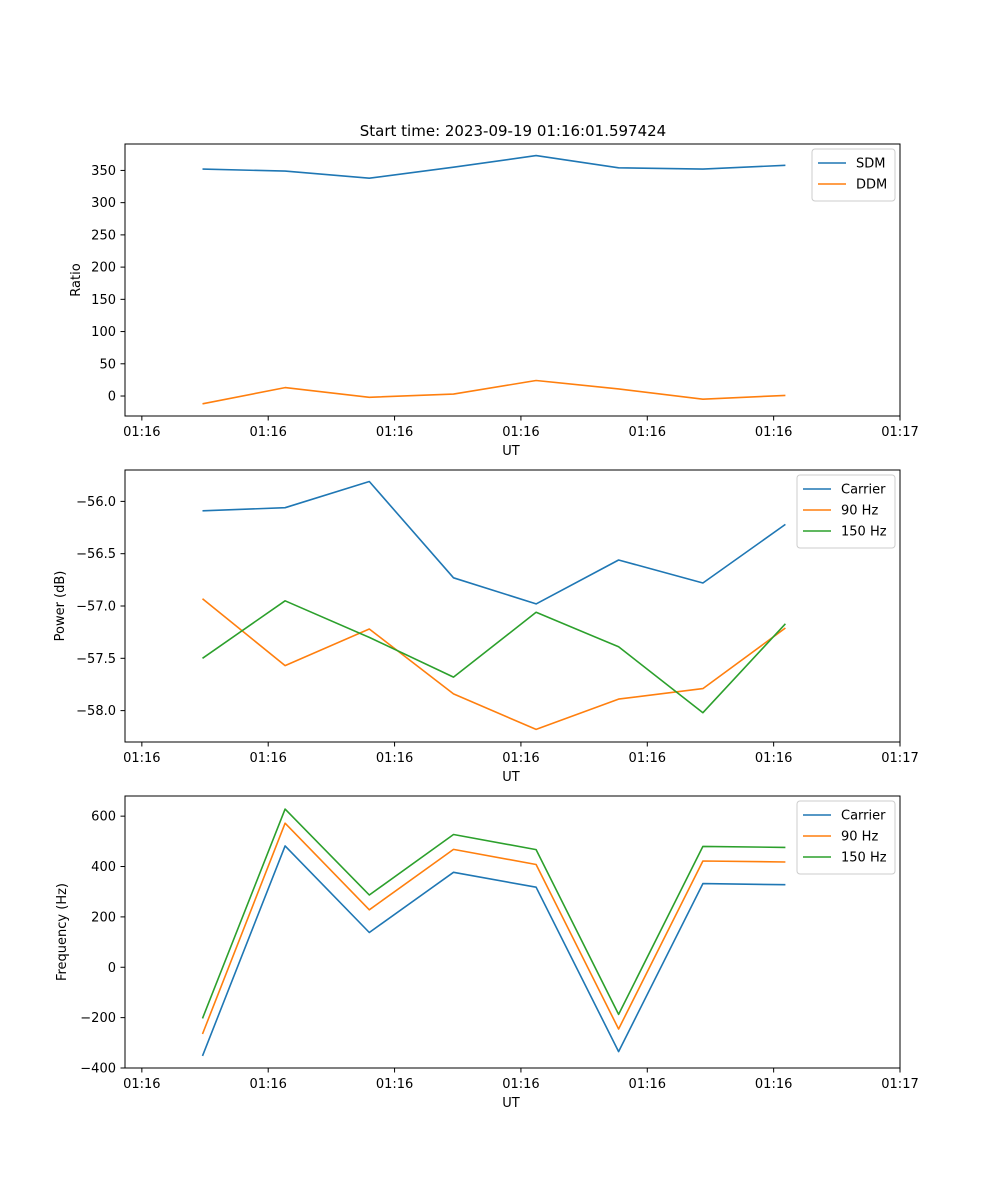 Image resolution: width=1000 pixels, height=1200 pixels. I want to click on frequency-carrier-line, so click(493, 951).